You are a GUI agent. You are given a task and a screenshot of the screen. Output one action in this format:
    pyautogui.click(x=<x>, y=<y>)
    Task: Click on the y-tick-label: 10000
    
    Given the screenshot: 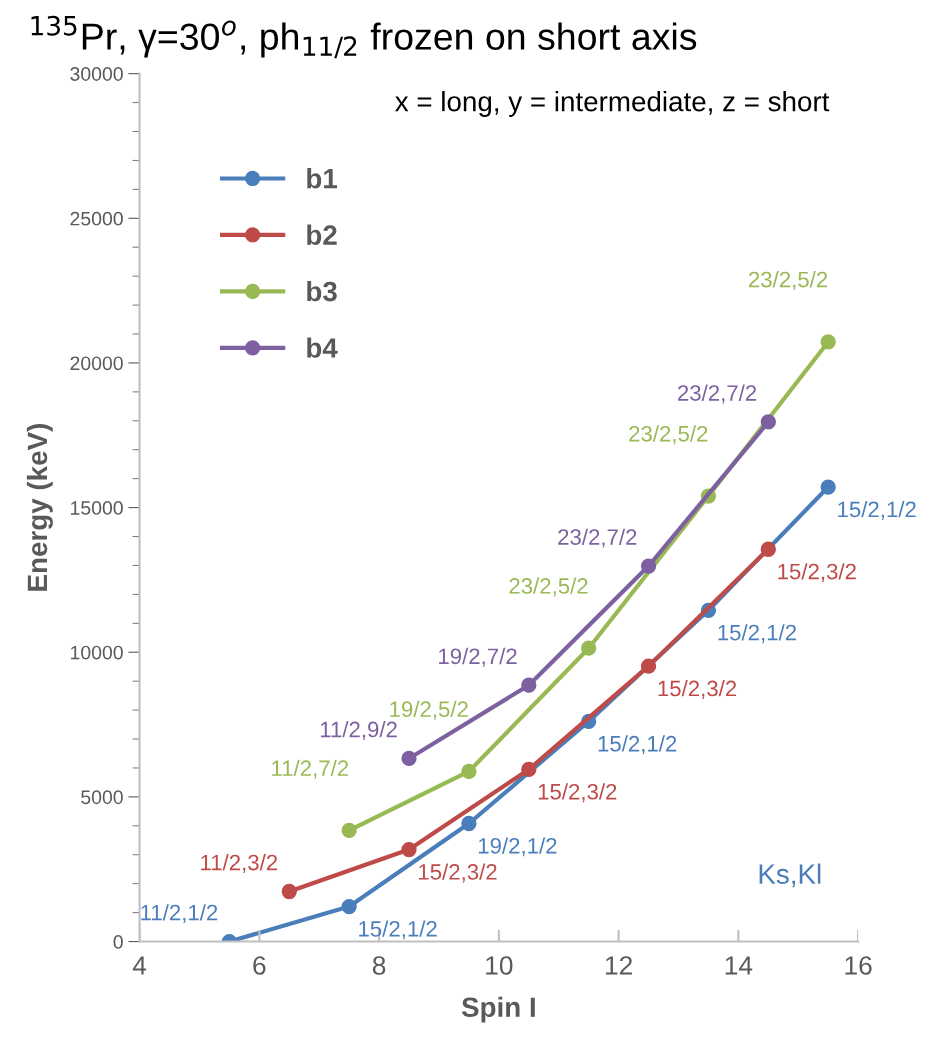 What is the action you would take?
    pyautogui.click(x=97, y=652)
    